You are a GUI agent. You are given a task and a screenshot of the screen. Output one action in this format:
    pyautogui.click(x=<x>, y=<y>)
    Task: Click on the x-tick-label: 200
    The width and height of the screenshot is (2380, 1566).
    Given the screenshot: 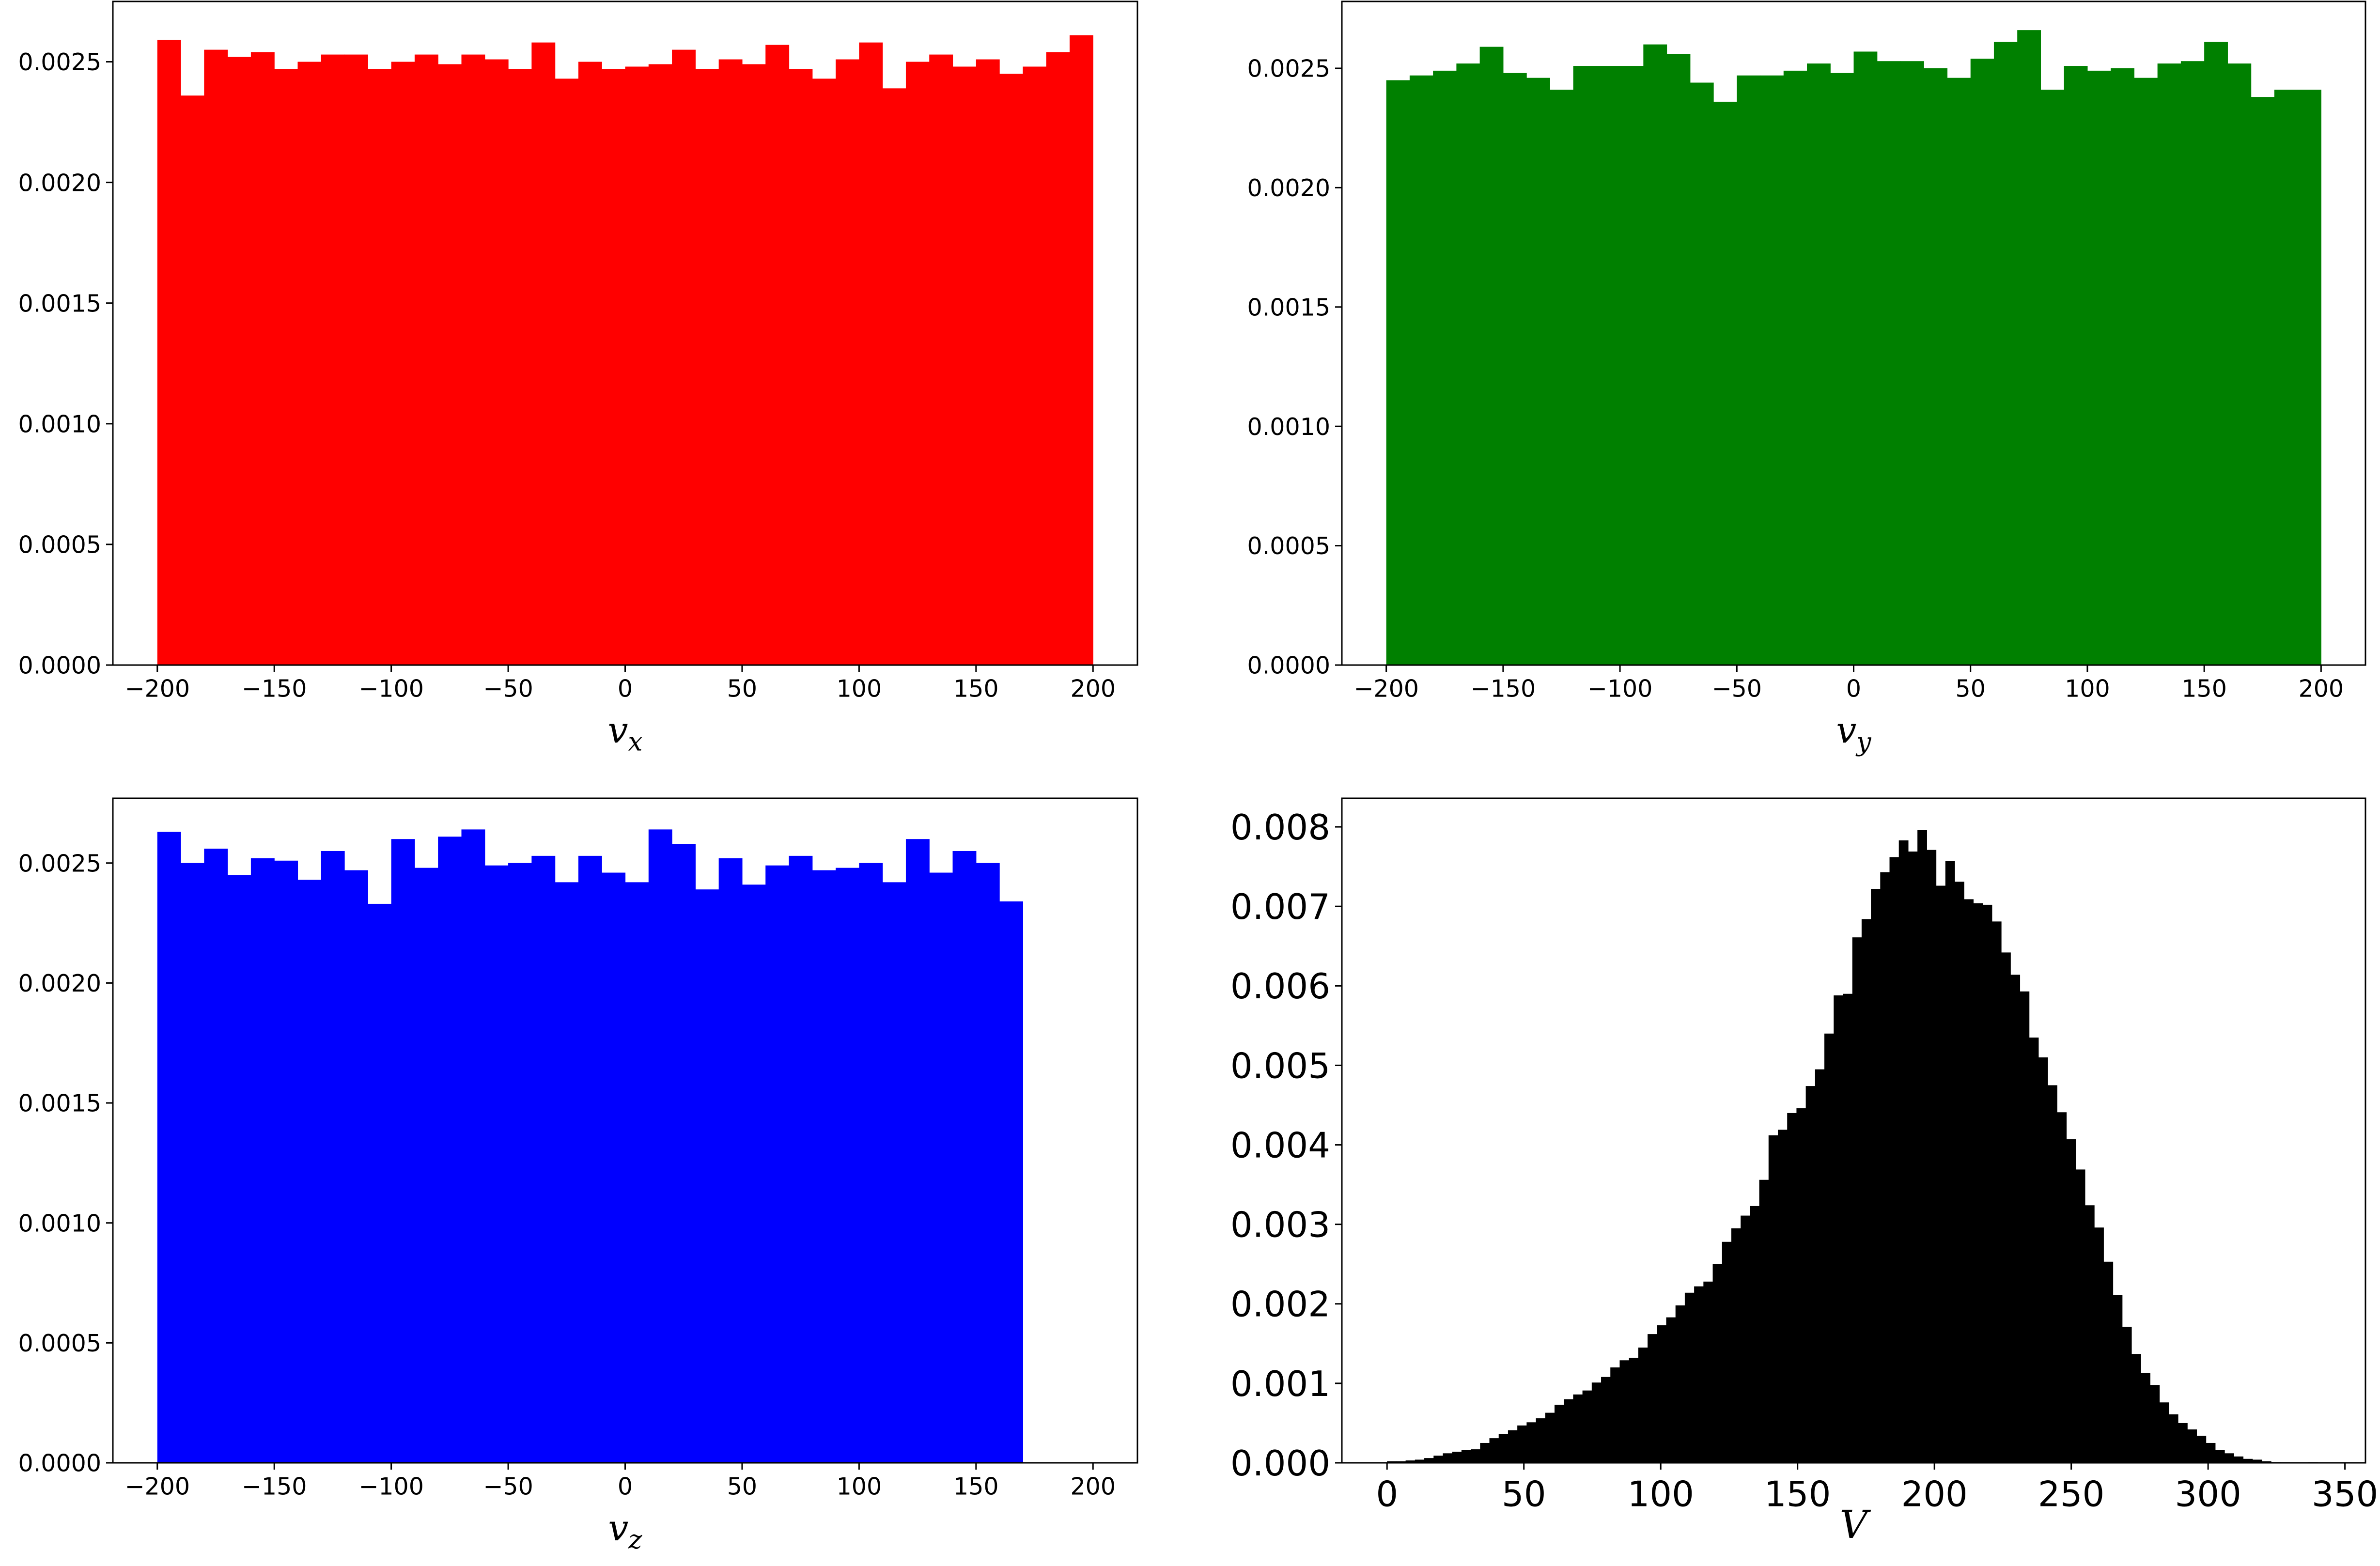 What is the action you would take?
    pyautogui.click(x=1093, y=688)
    